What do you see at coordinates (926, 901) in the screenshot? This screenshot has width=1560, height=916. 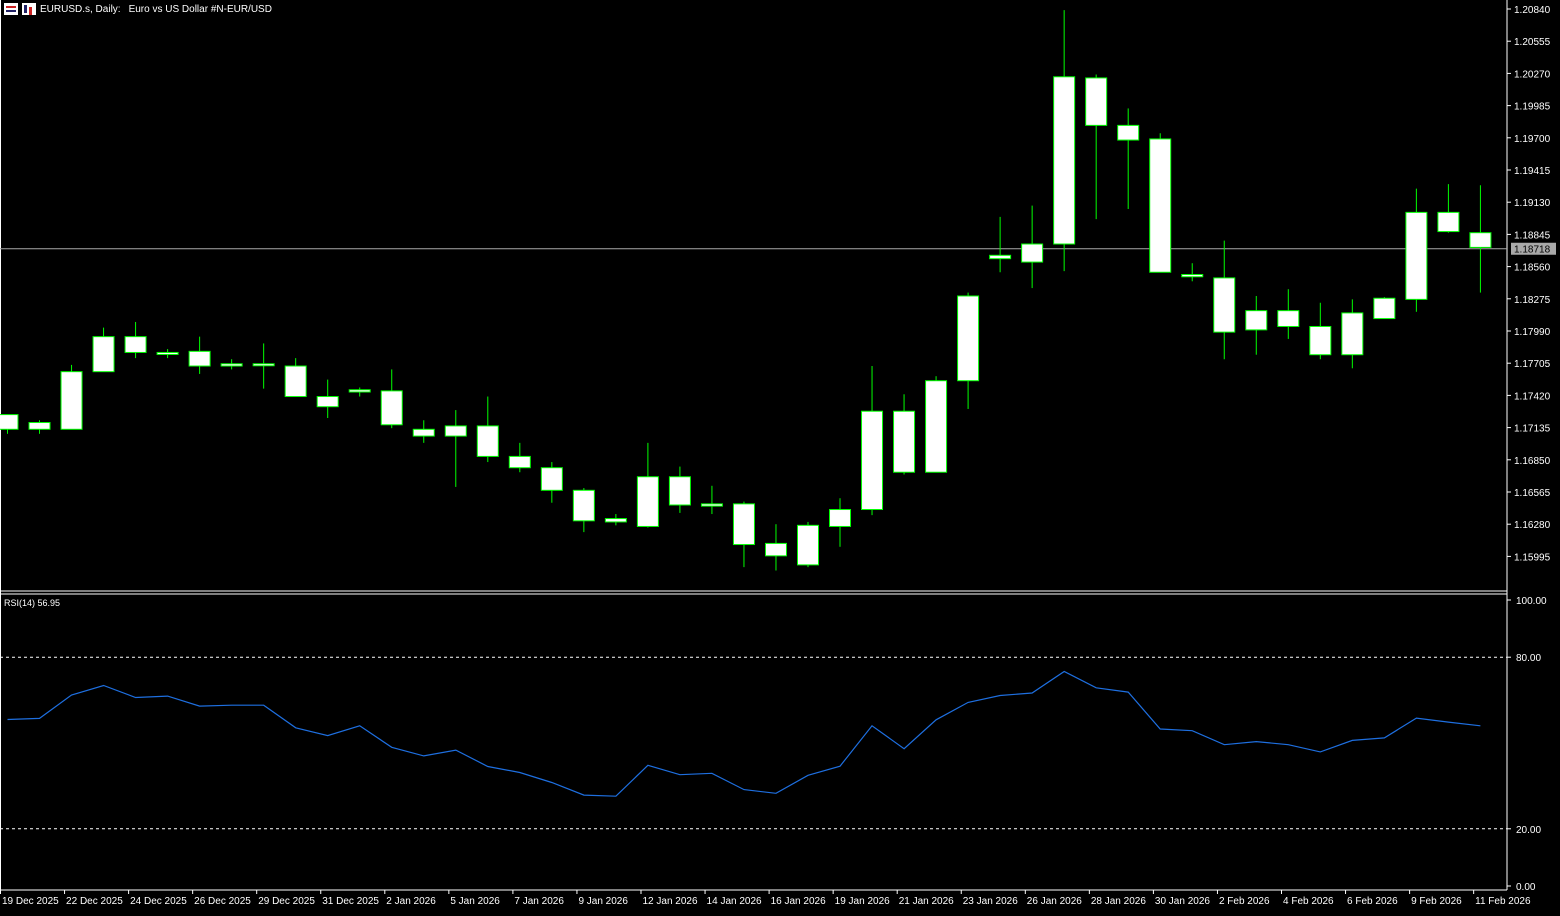 I see `time-tick-label: 21 Jan 2026` at bounding box center [926, 901].